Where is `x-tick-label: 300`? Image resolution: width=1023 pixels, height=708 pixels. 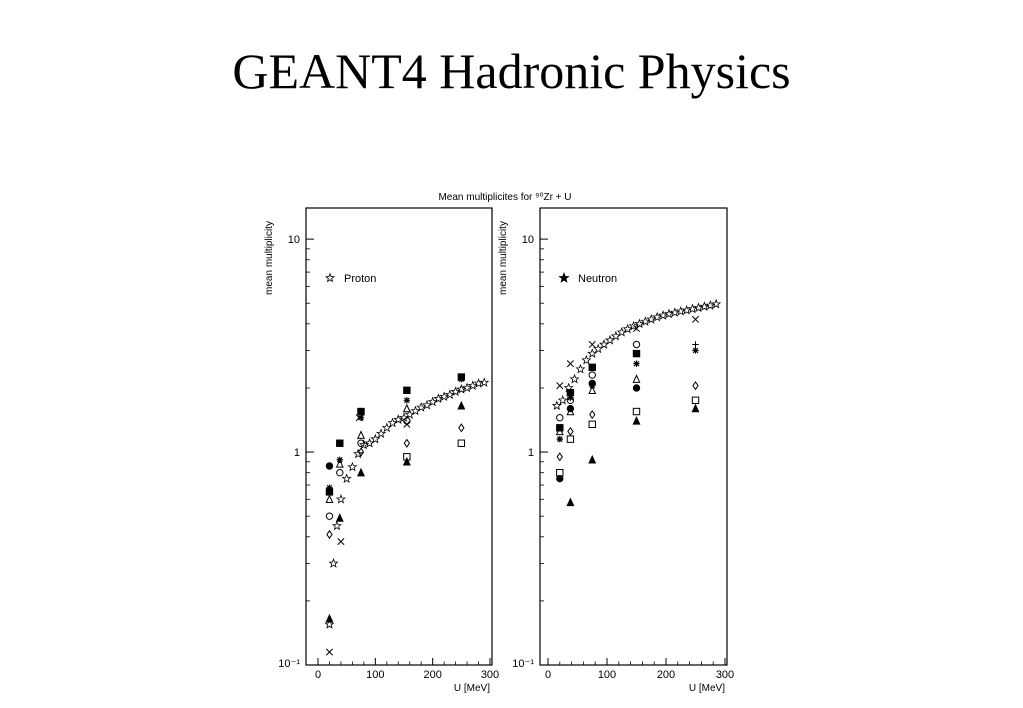 x-tick-label: 300 is located at coordinates (490, 675).